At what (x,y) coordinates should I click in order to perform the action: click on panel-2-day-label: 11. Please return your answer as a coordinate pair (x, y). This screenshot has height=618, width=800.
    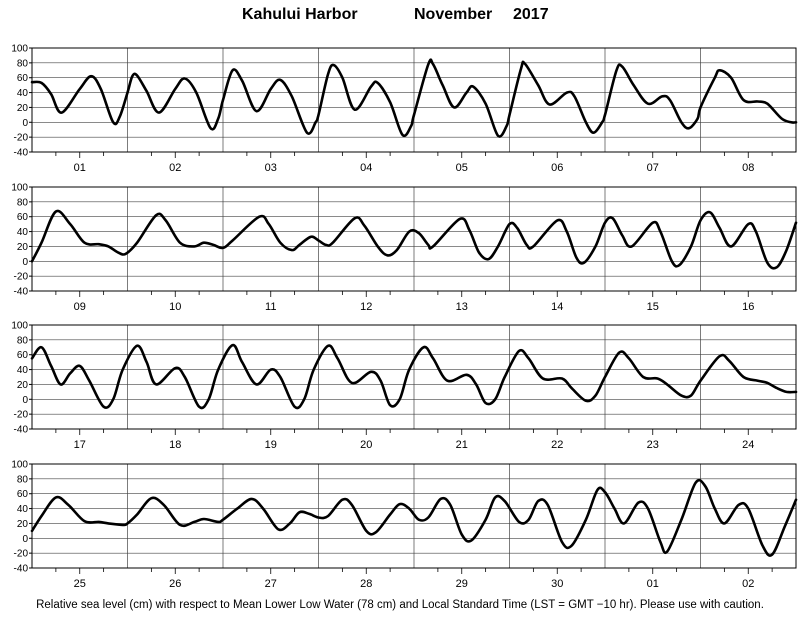
    Looking at the image, I should click on (270, 307).